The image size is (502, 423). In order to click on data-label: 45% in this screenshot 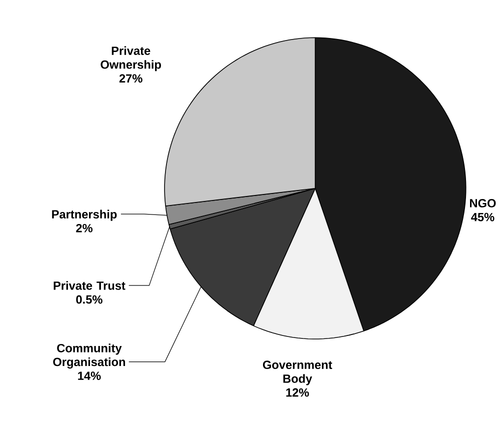, I will do `click(482, 217)`.